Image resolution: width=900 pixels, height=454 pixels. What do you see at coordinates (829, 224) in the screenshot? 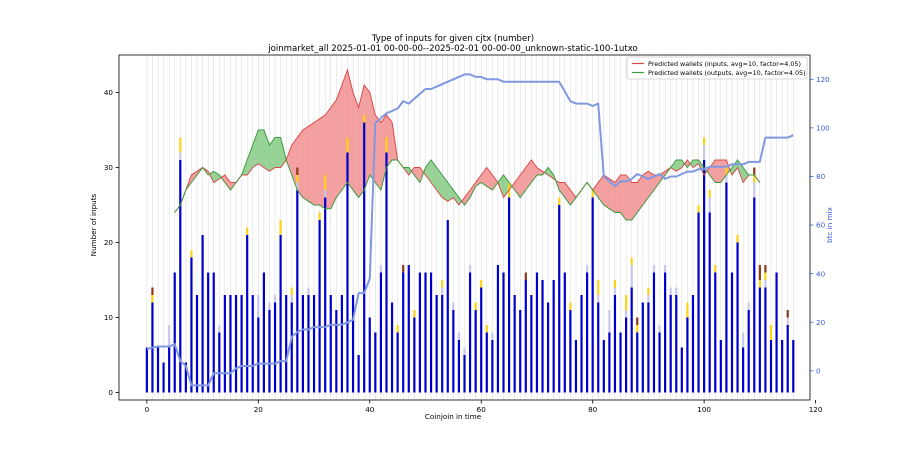
I see `y2-axis-label: btc in mix` at bounding box center [829, 224].